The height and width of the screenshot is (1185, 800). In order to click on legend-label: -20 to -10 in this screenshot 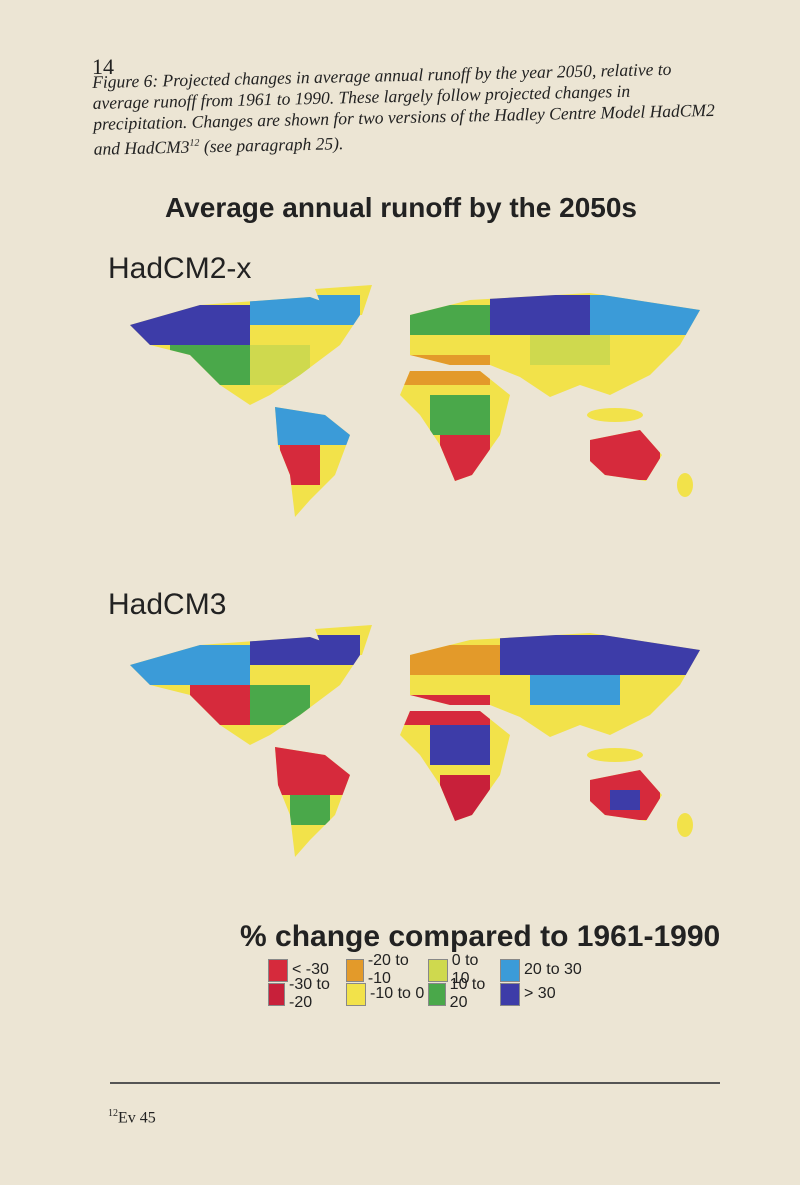, I will do `click(388, 969)`.